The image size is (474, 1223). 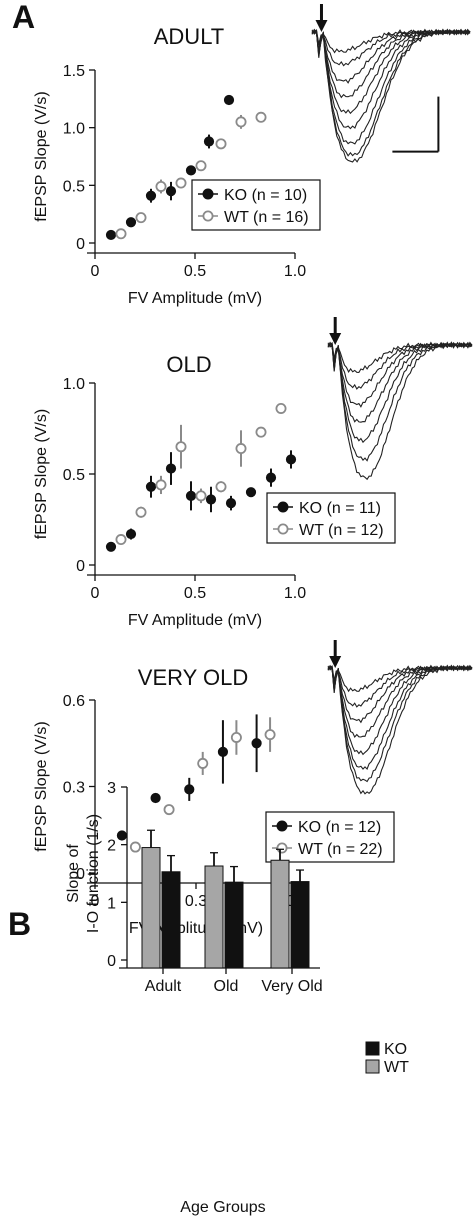 What do you see at coordinates (151, 908) in the screenshot?
I see `bar-wt-adult` at bounding box center [151, 908].